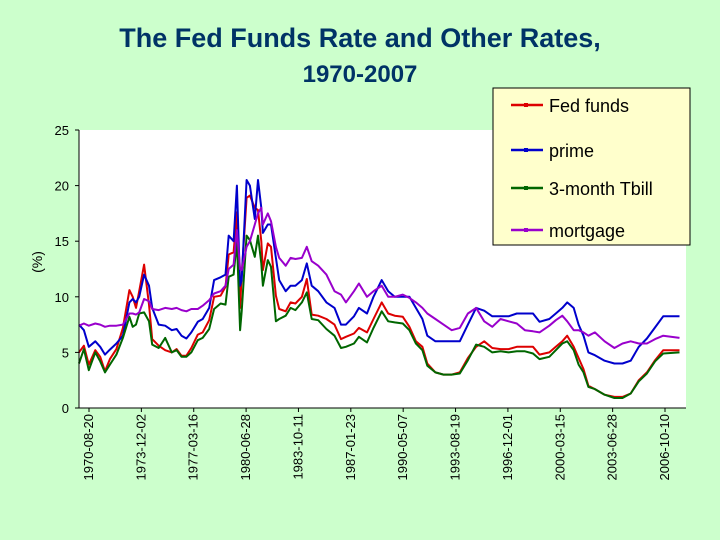  Describe the element at coordinates (360, 38) in the screenshot. I see `chart-title: The Fed Funds Rate and Other Rates,` at that location.